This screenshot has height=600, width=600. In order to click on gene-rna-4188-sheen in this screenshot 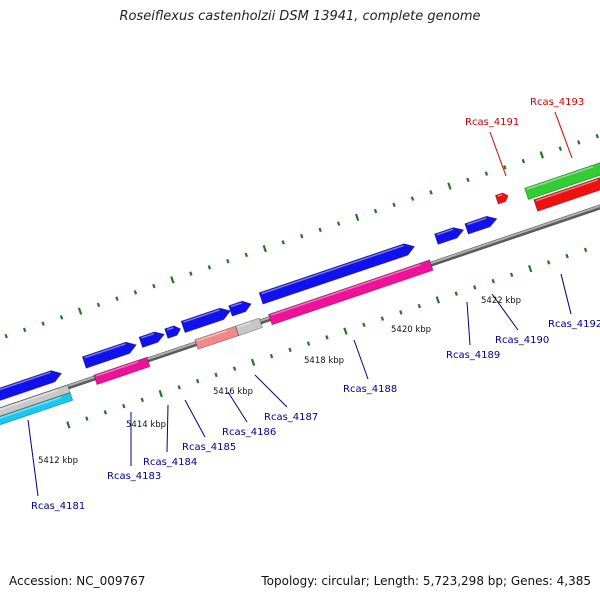, I will do `click(345, 289)`.